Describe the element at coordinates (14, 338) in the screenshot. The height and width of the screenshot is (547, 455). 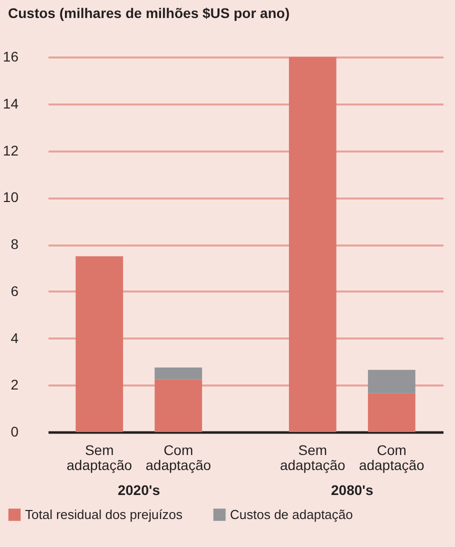
I see `y-tick-label: 4` at that location.